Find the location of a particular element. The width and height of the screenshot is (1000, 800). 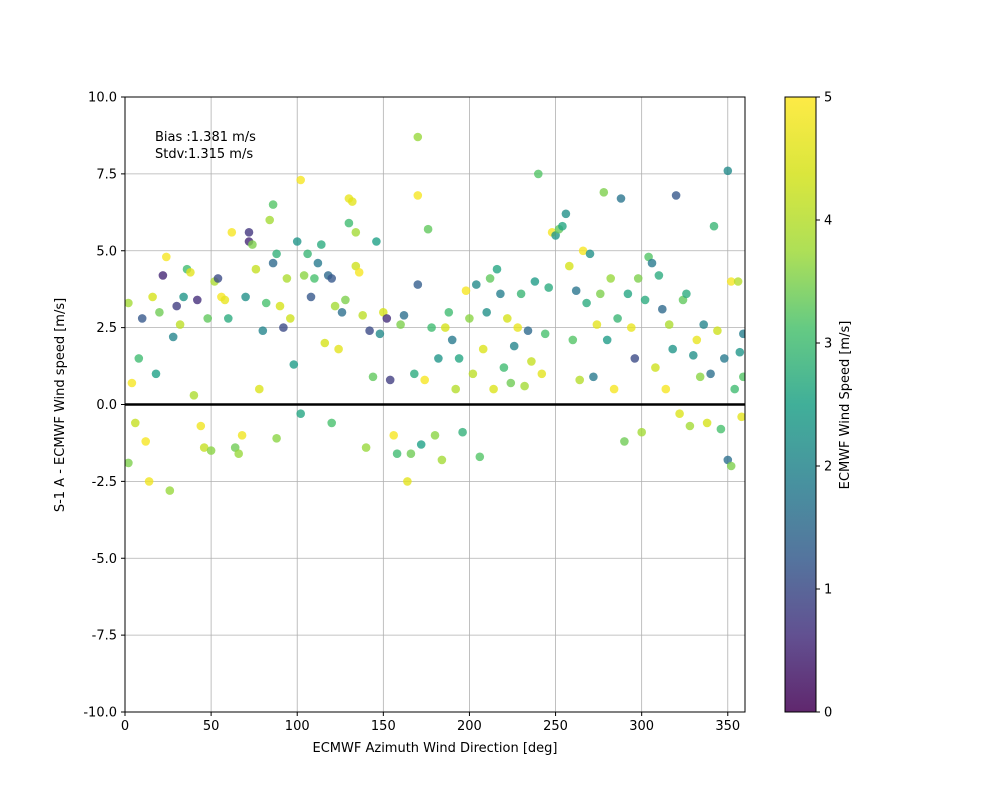

colorbar-frame is located at coordinates (800, 404).